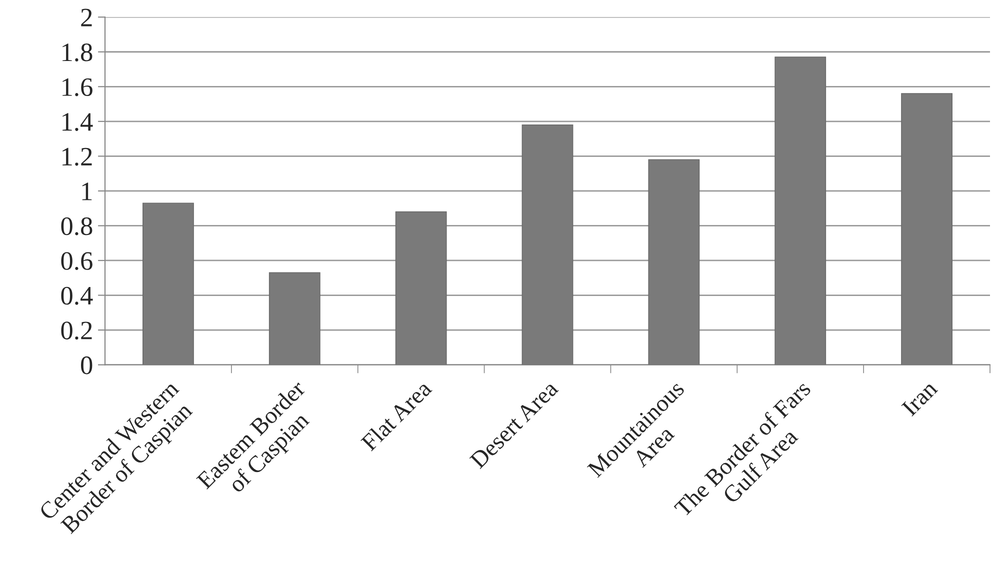  I want to click on y-tick-label: 0.6, so click(76, 261).